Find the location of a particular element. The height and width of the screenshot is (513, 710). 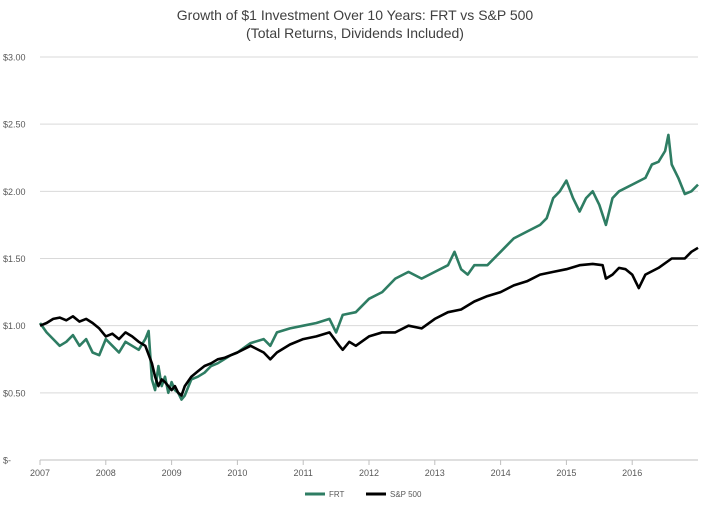

y-tick-label: $3.00 is located at coordinates (14, 58).